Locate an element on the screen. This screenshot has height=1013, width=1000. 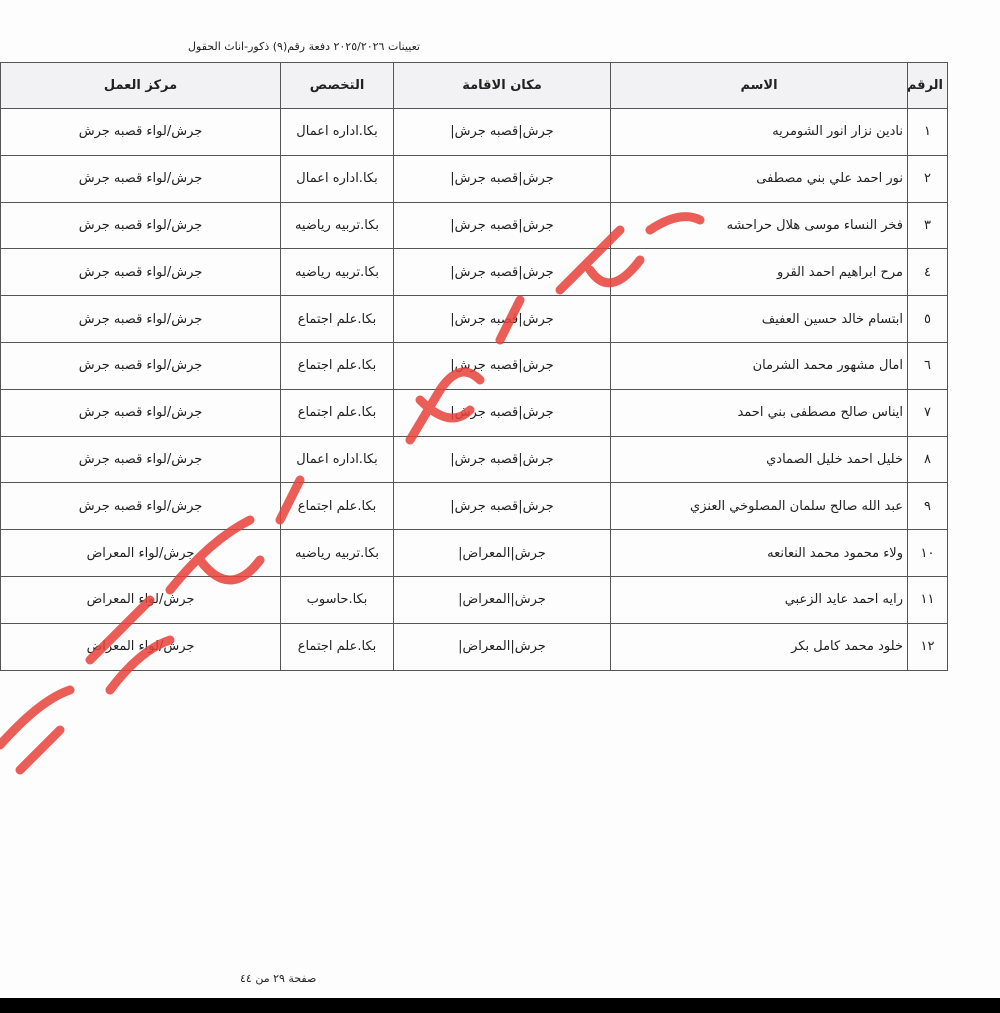
table-cell: ١١ is located at coordinates (927, 599).